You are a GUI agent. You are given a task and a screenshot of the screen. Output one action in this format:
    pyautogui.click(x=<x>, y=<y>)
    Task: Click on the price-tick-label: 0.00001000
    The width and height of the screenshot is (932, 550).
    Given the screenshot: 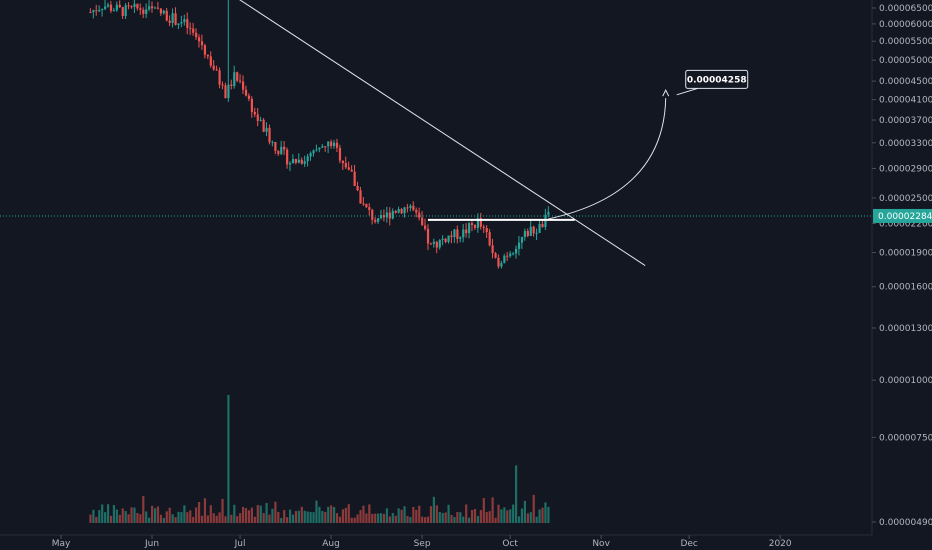 What is the action you would take?
    pyautogui.click(x=905, y=381)
    